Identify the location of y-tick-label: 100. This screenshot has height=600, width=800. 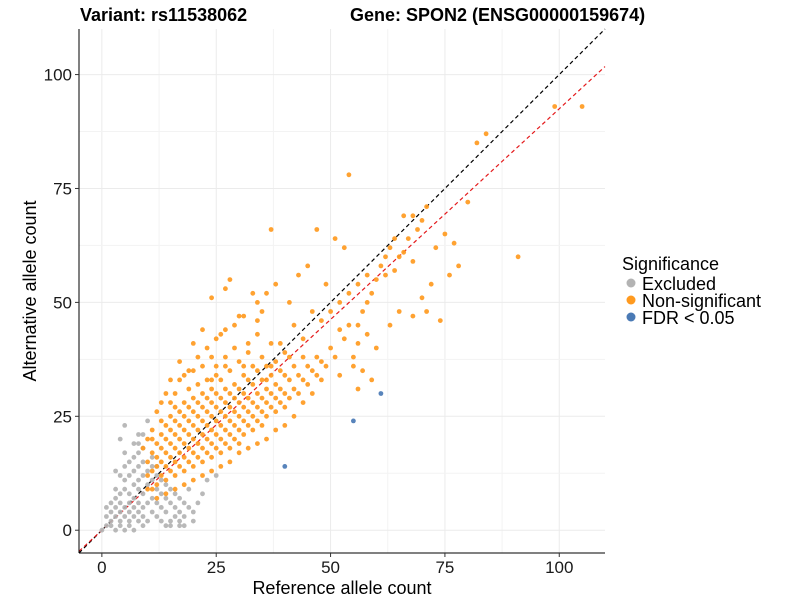
(58, 75).